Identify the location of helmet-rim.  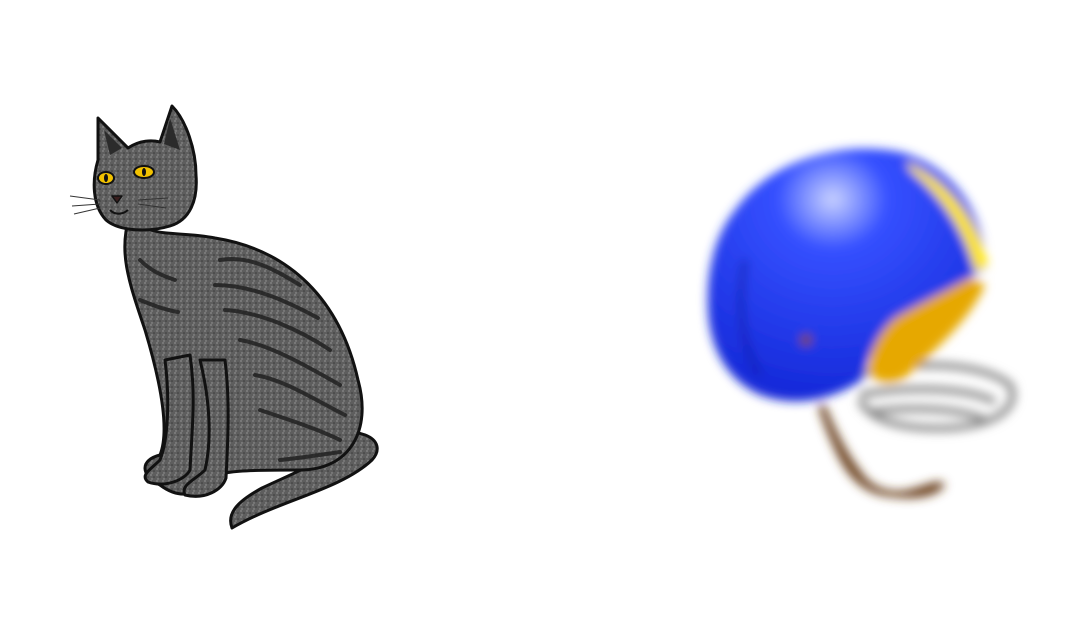
(750, 318).